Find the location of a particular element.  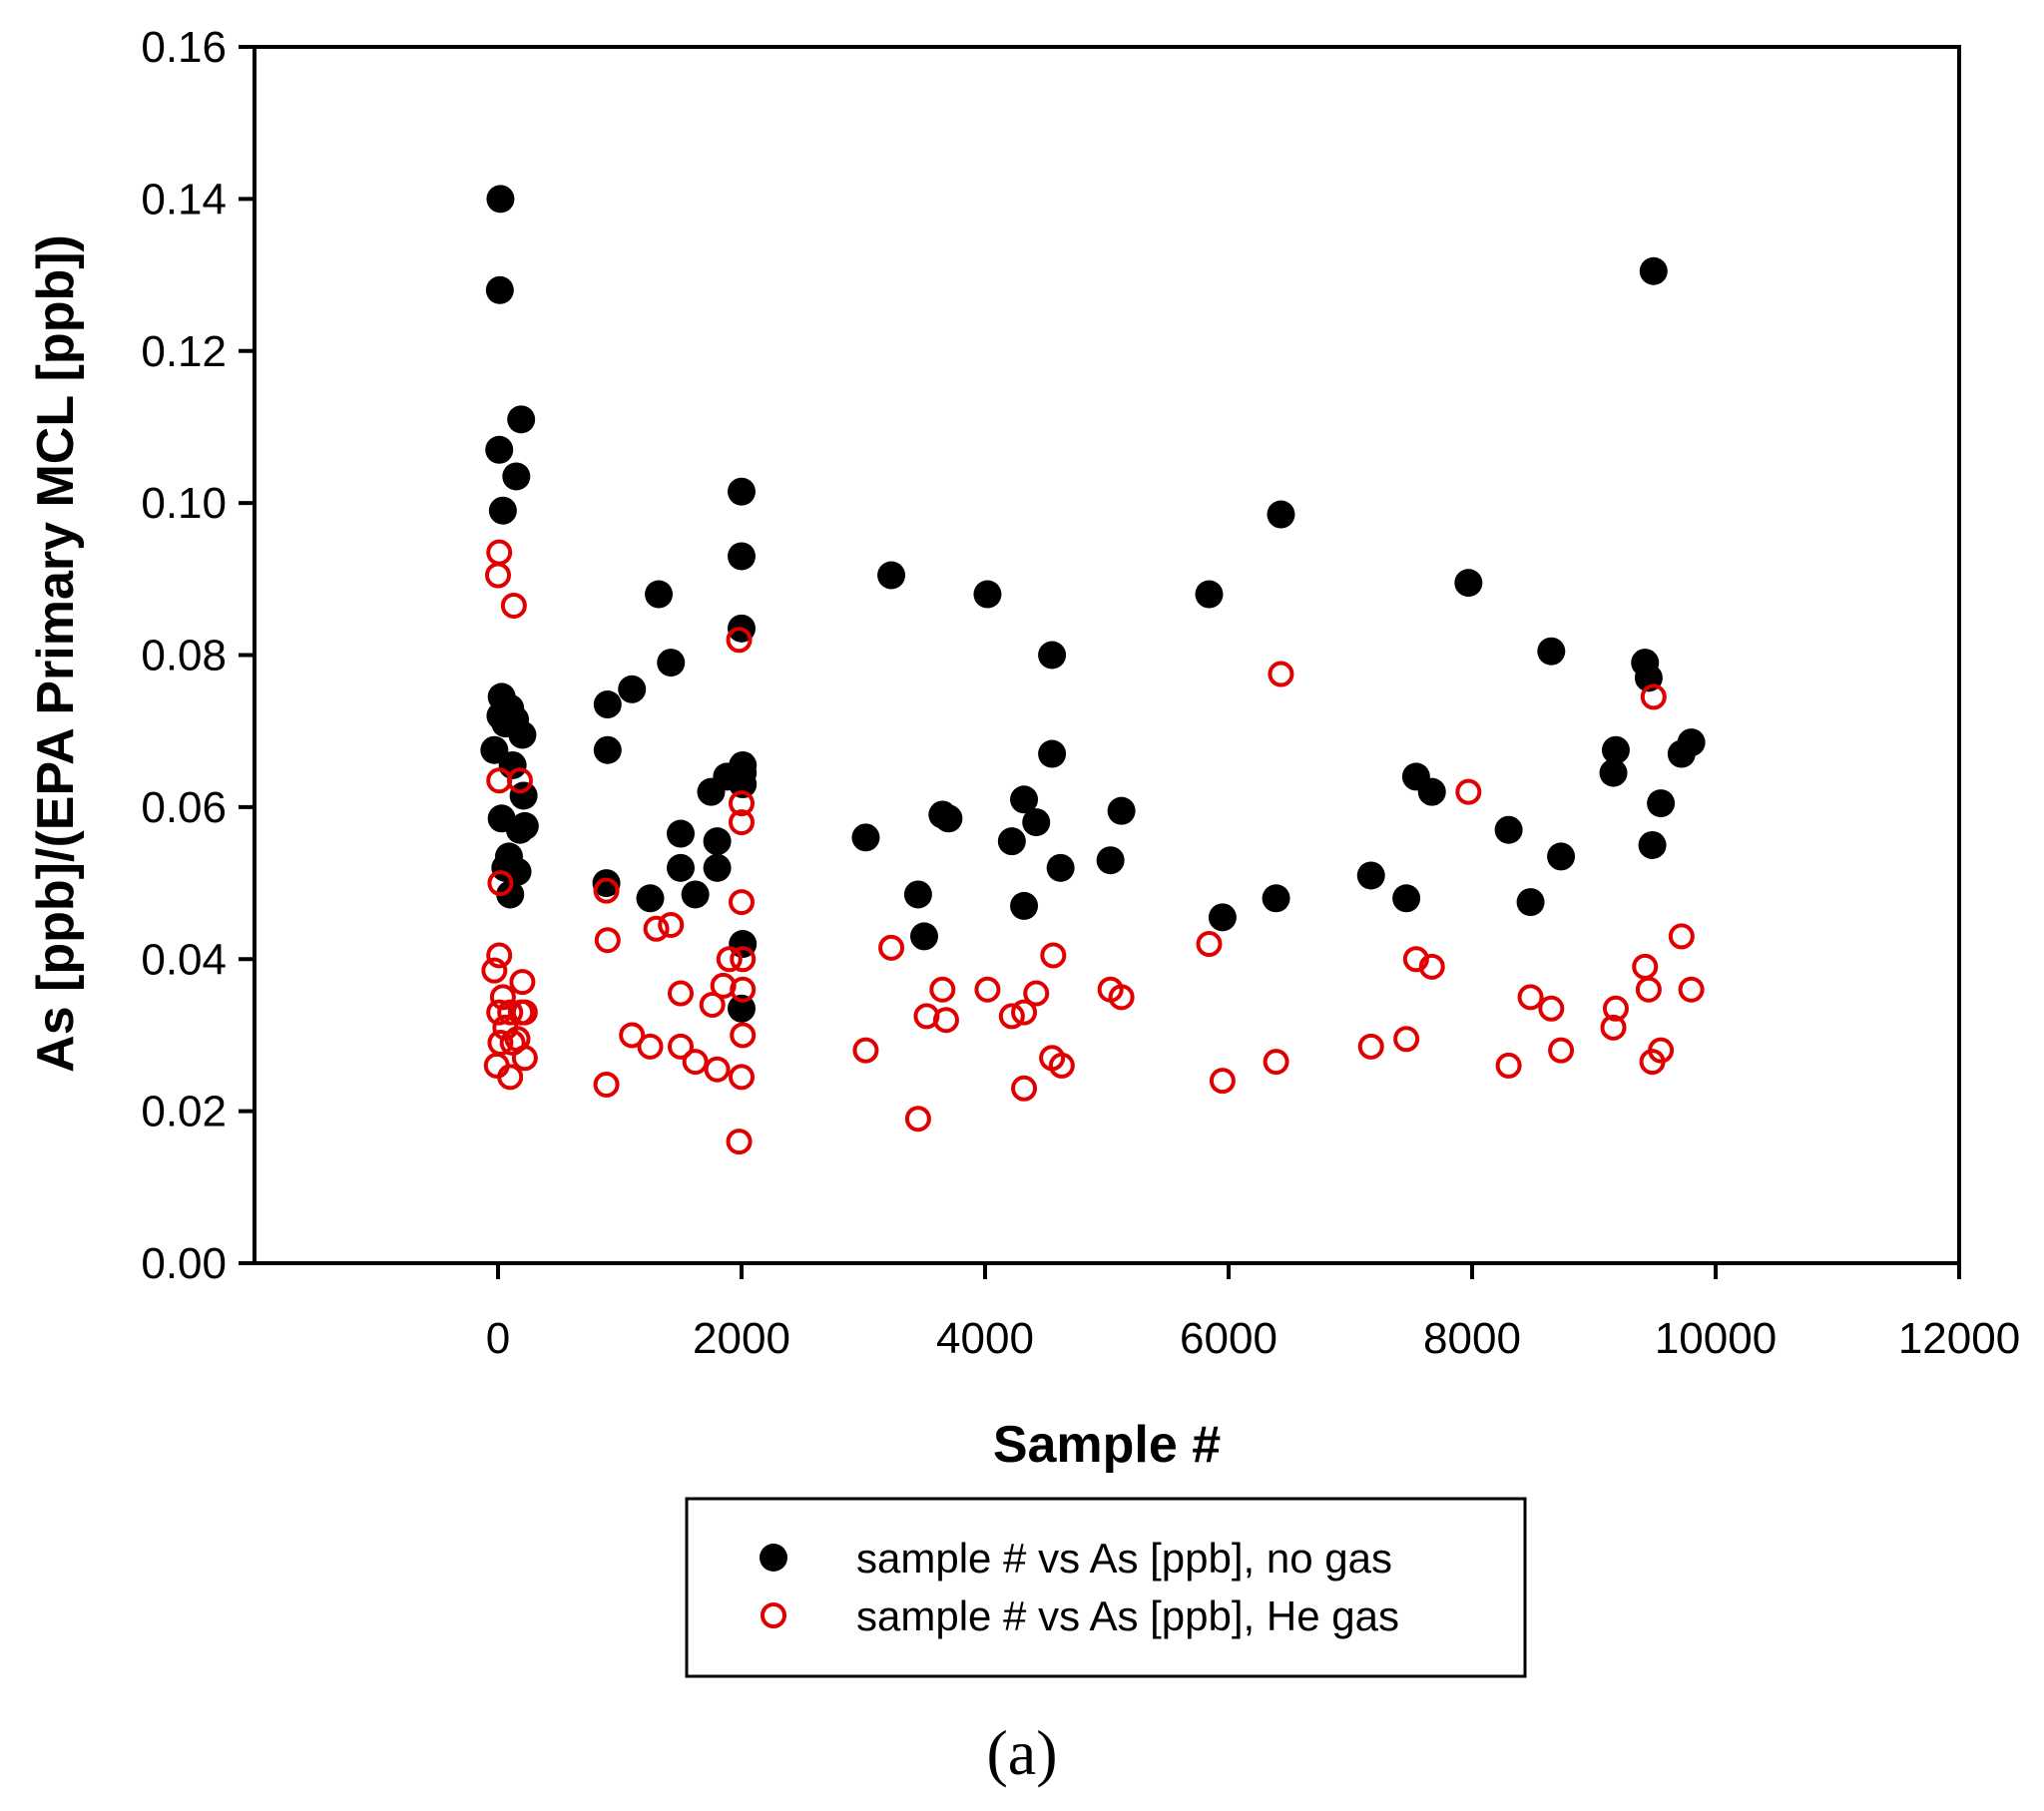

legend-label-no-gas: sample # vs As [ppb], no gas is located at coordinates (1124, 1558).